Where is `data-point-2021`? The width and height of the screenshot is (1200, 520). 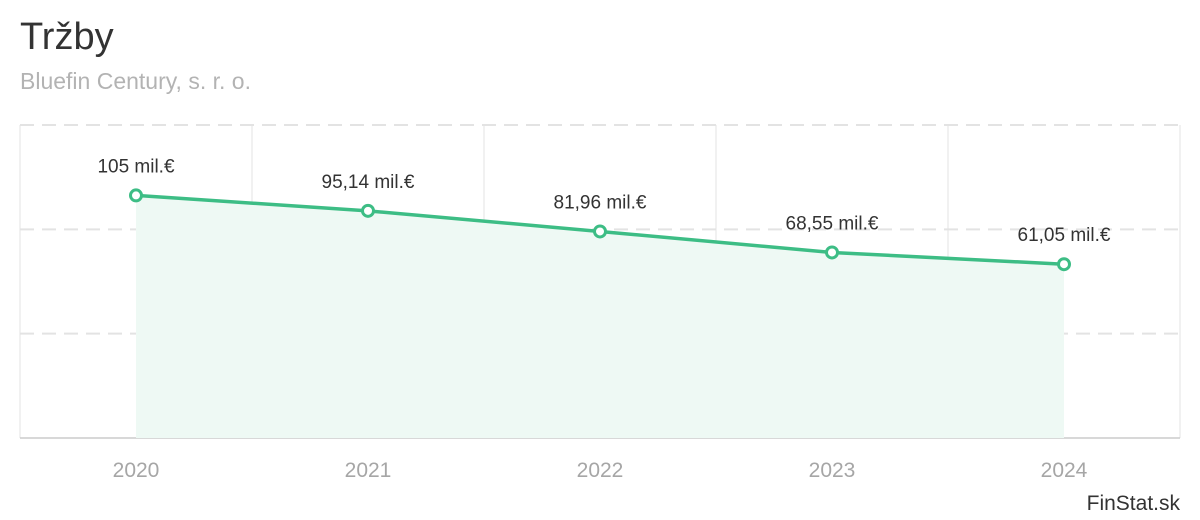 data-point-2021 is located at coordinates (368, 210).